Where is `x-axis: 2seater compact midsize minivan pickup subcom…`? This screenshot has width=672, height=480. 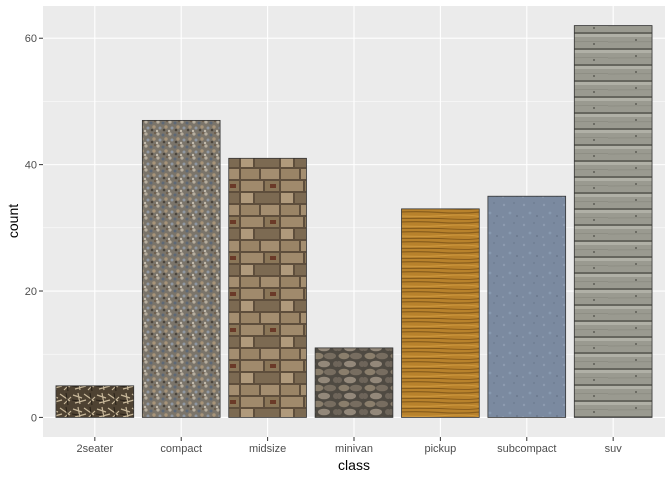
x-axis: 2seater compact midsize minivan pickup subcom… is located at coordinates (349, 446).